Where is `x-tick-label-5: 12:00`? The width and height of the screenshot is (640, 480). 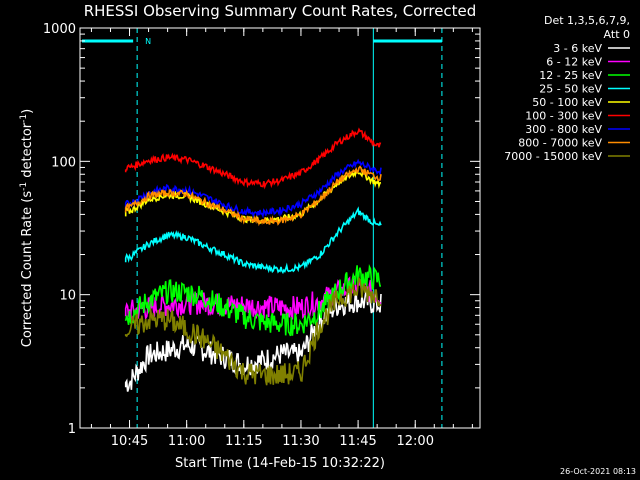
x-tick-label-5: 12:00 is located at coordinates (415, 441).